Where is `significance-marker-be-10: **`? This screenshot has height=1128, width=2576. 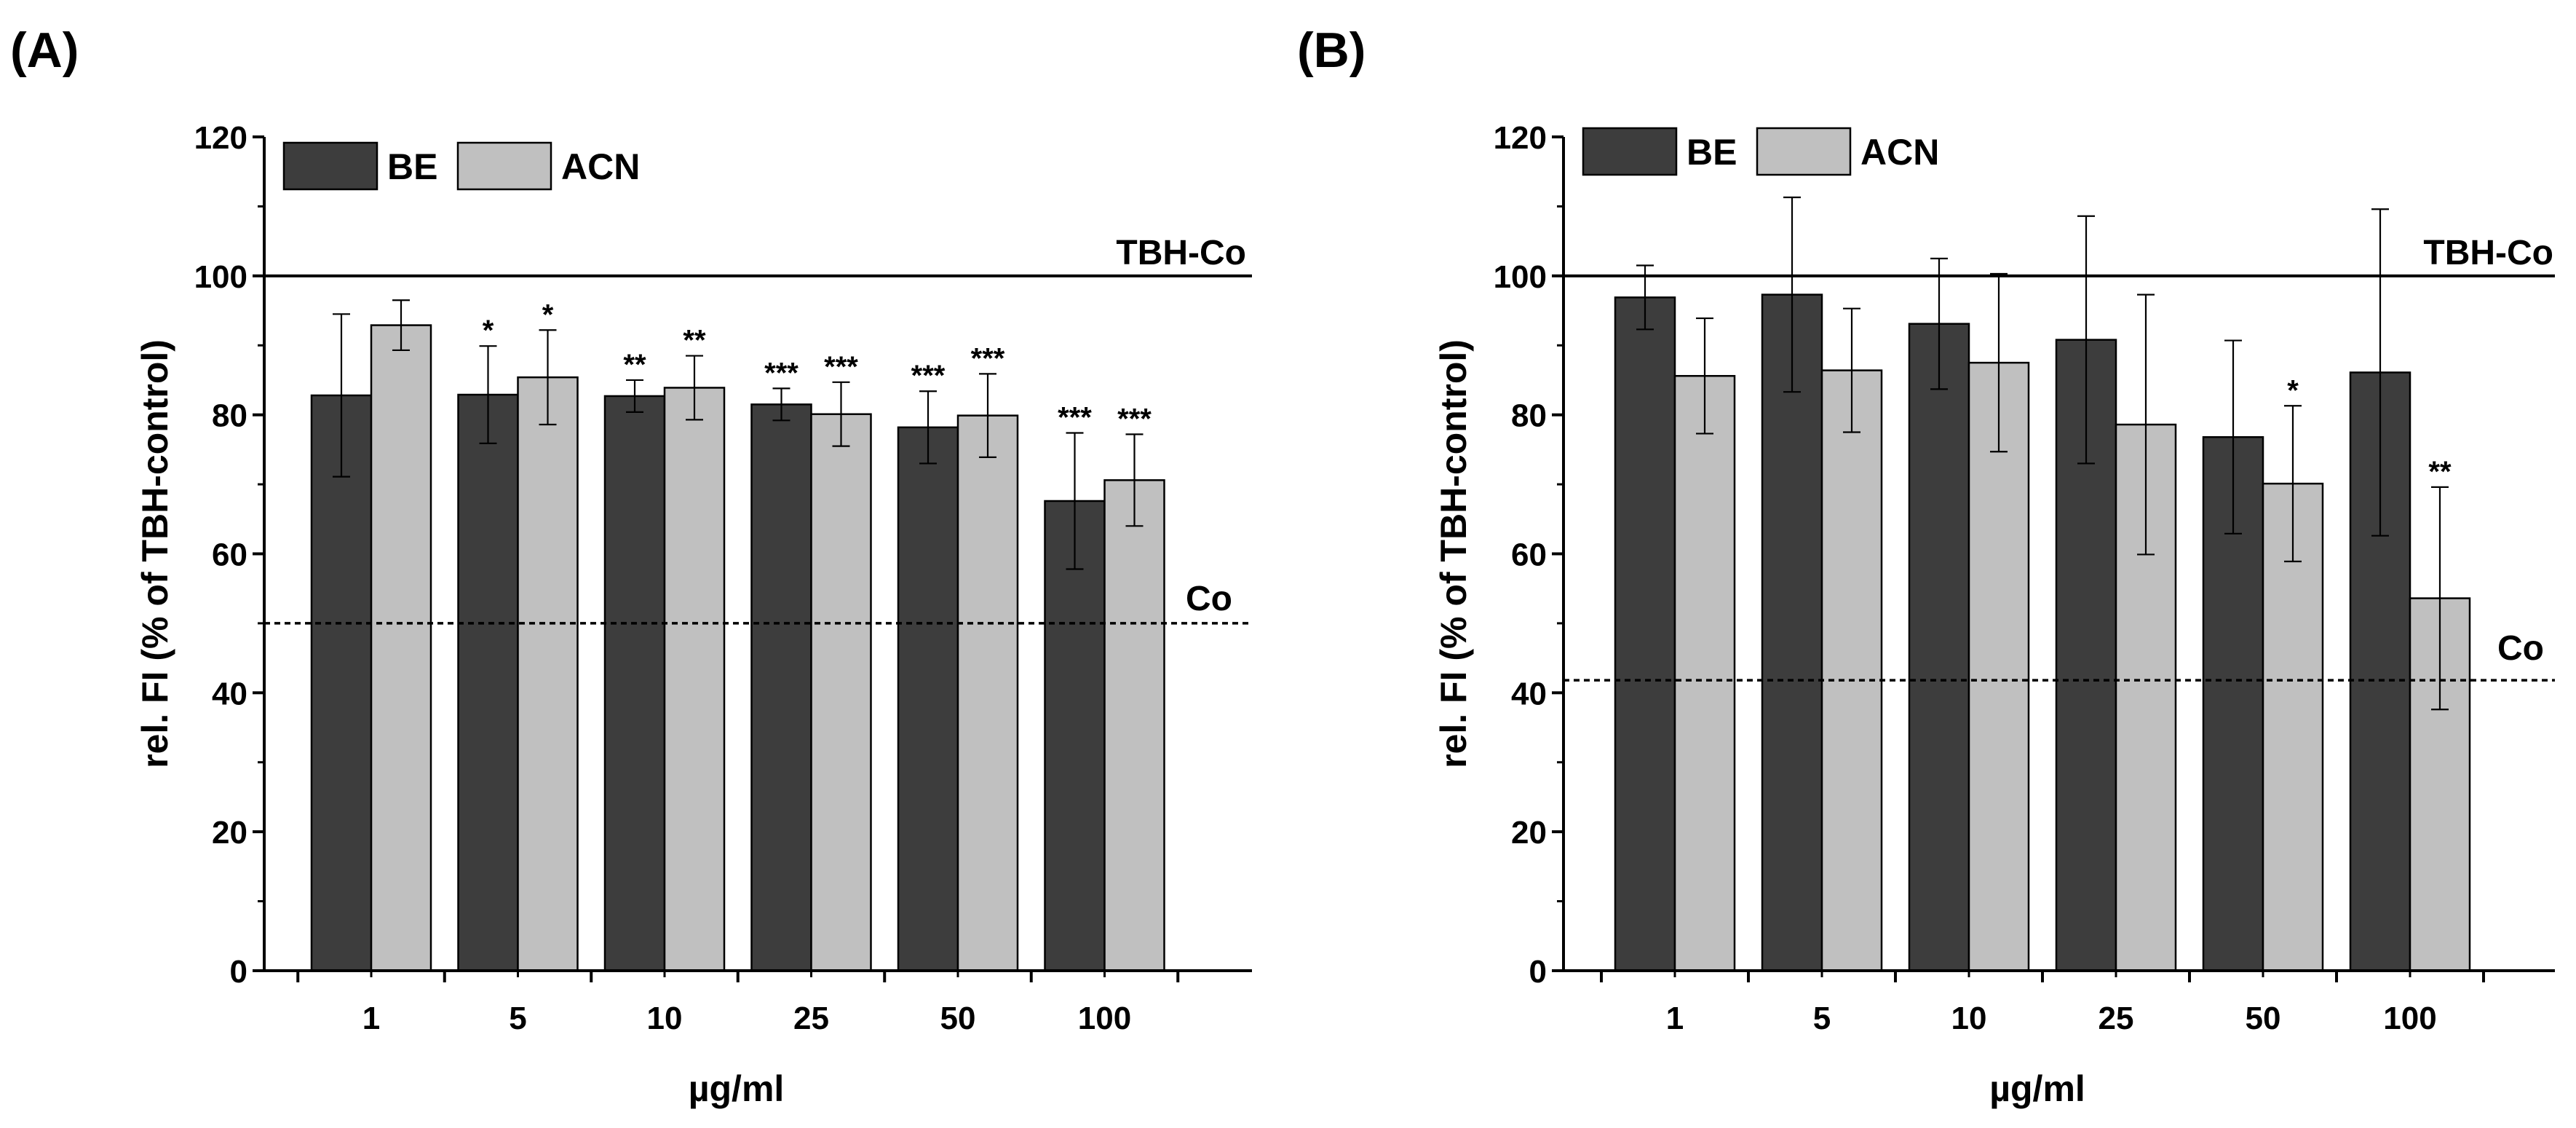
significance-marker-be-10: ** is located at coordinates (634, 365).